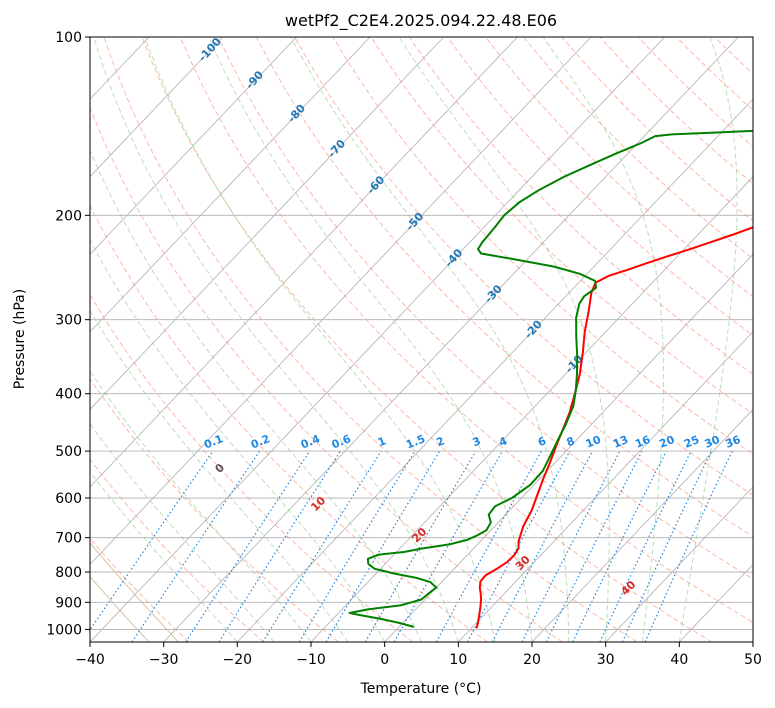 The width and height of the screenshot is (775, 708). I want to click on x-tick-label: 10, so click(458, 660).